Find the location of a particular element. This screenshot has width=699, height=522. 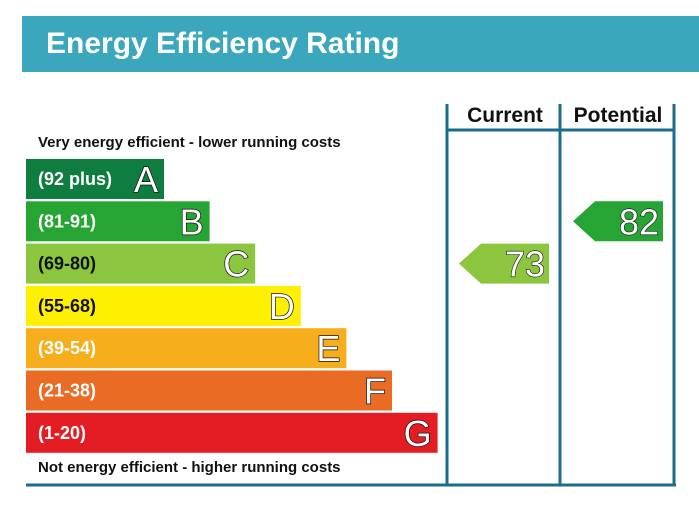

band-f-range: (21-38) is located at coordinates (67, 391).